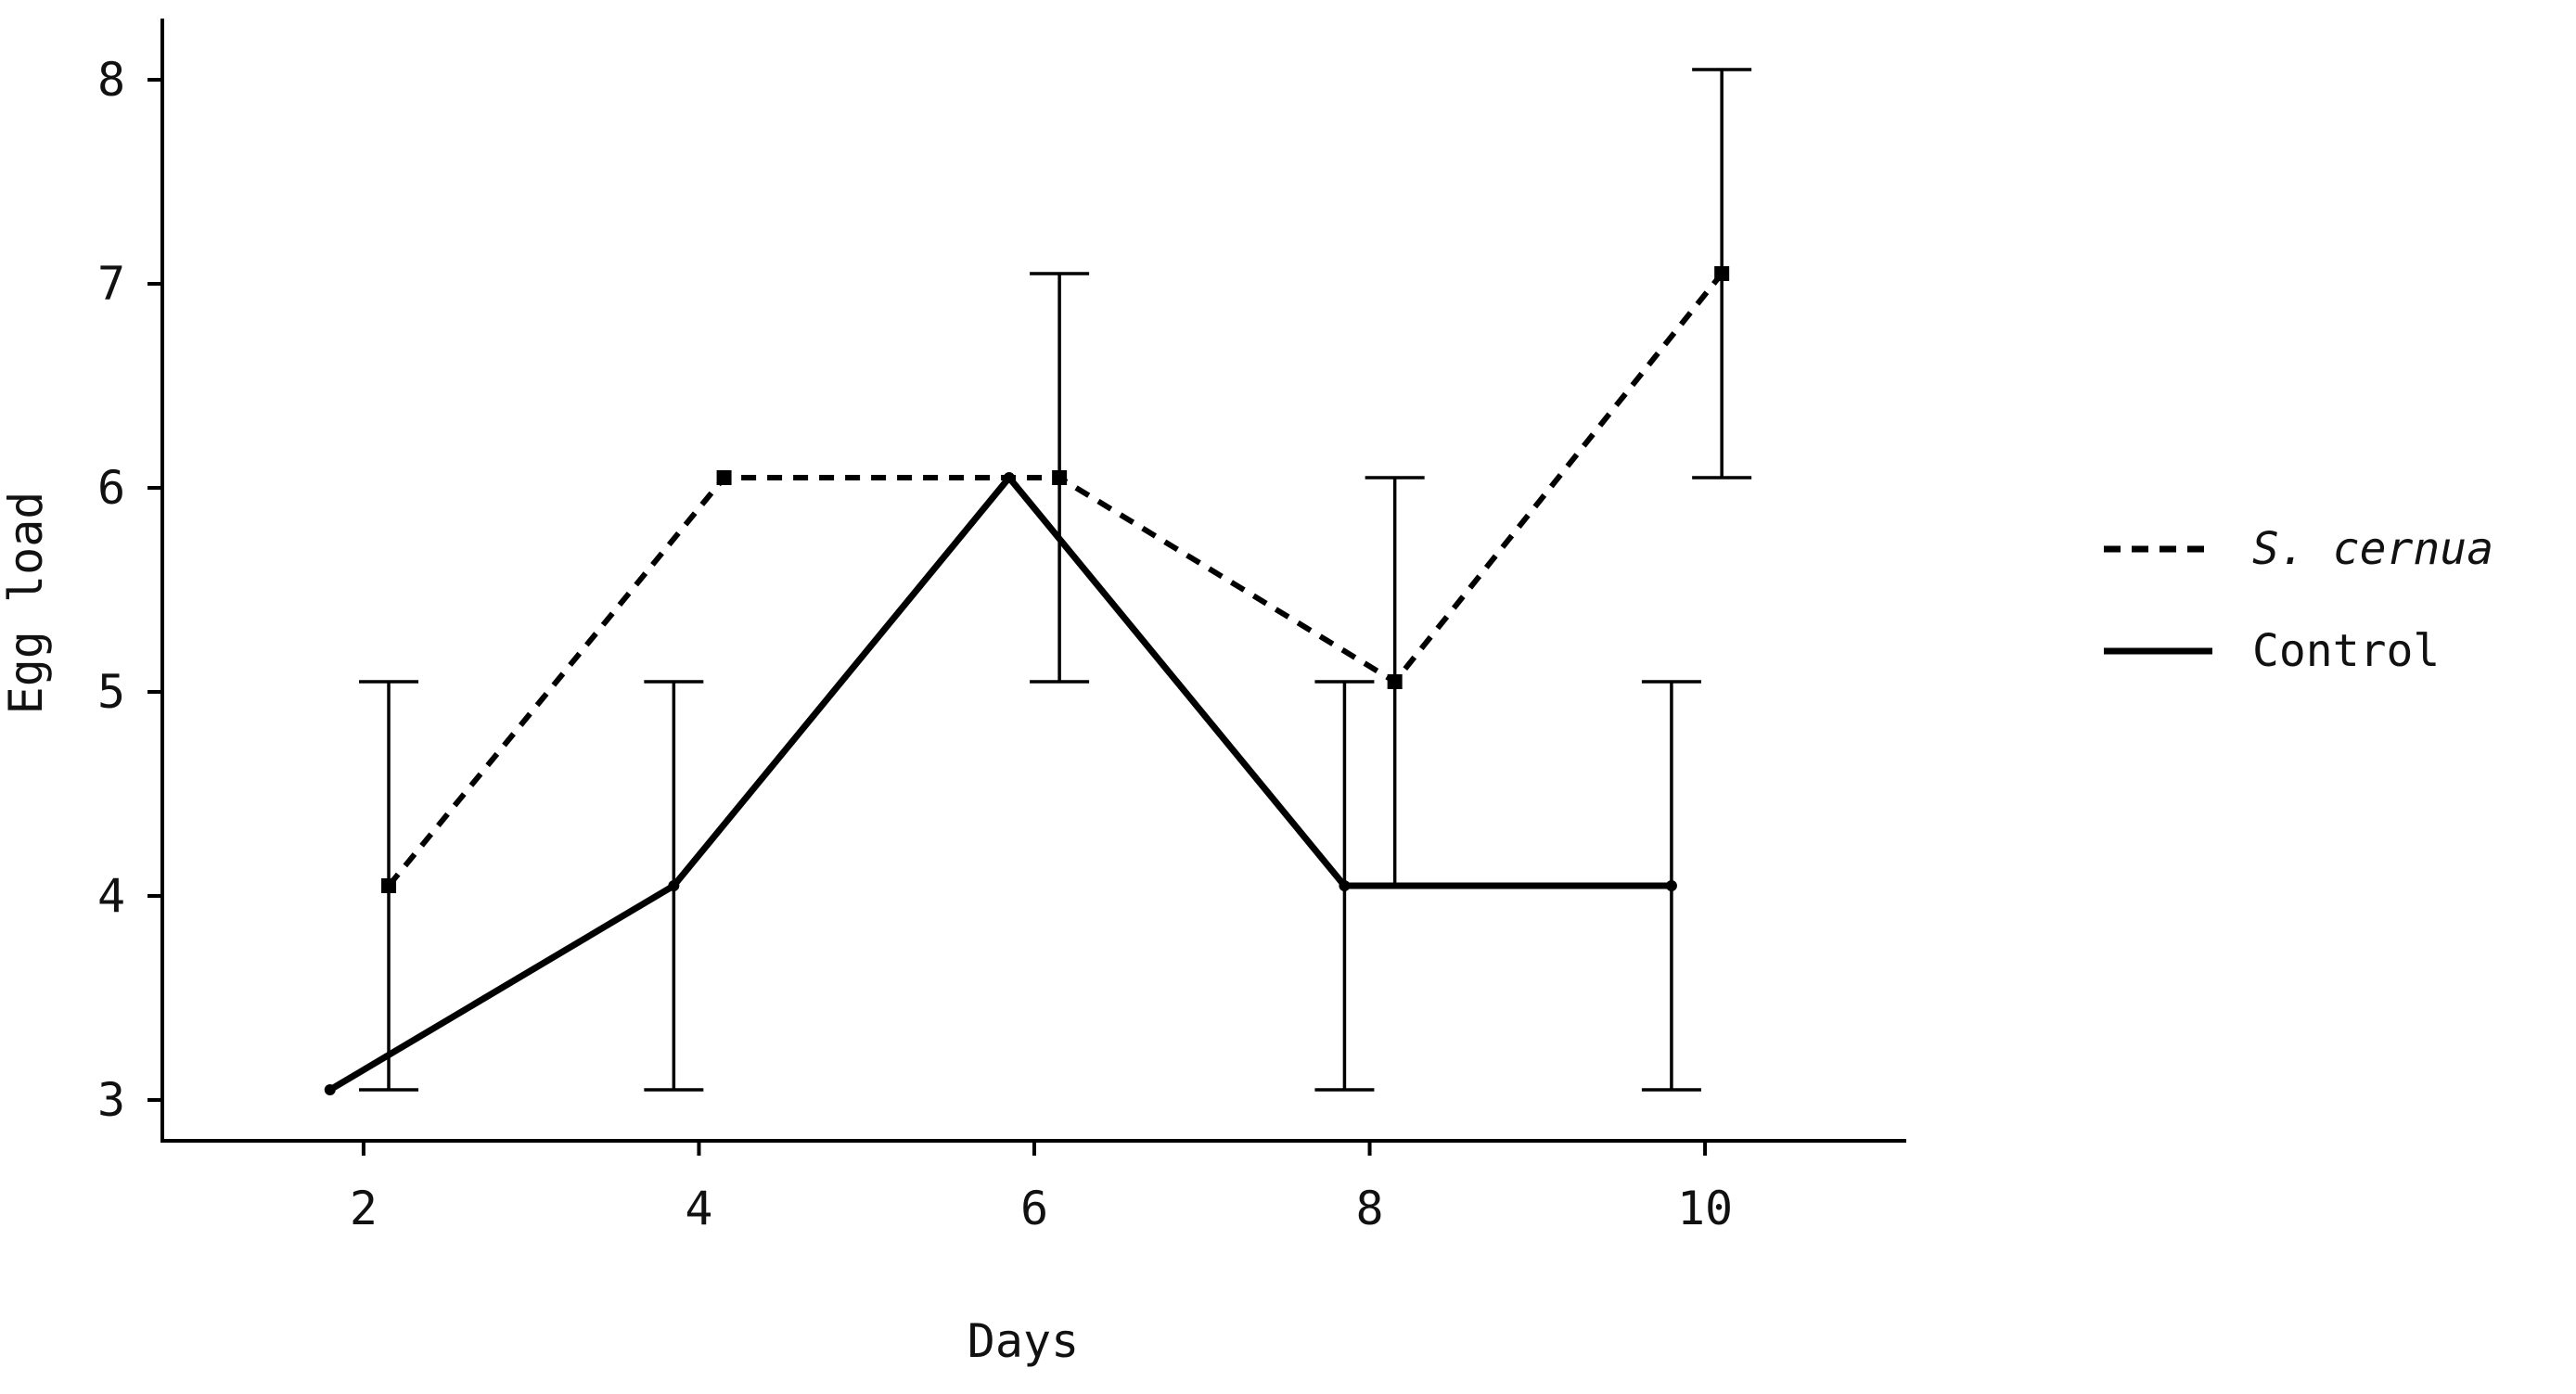 The width and height of the screenshot is (2576, 1394). I want to click on x-tick-label: 10, so click(1705, 1208).